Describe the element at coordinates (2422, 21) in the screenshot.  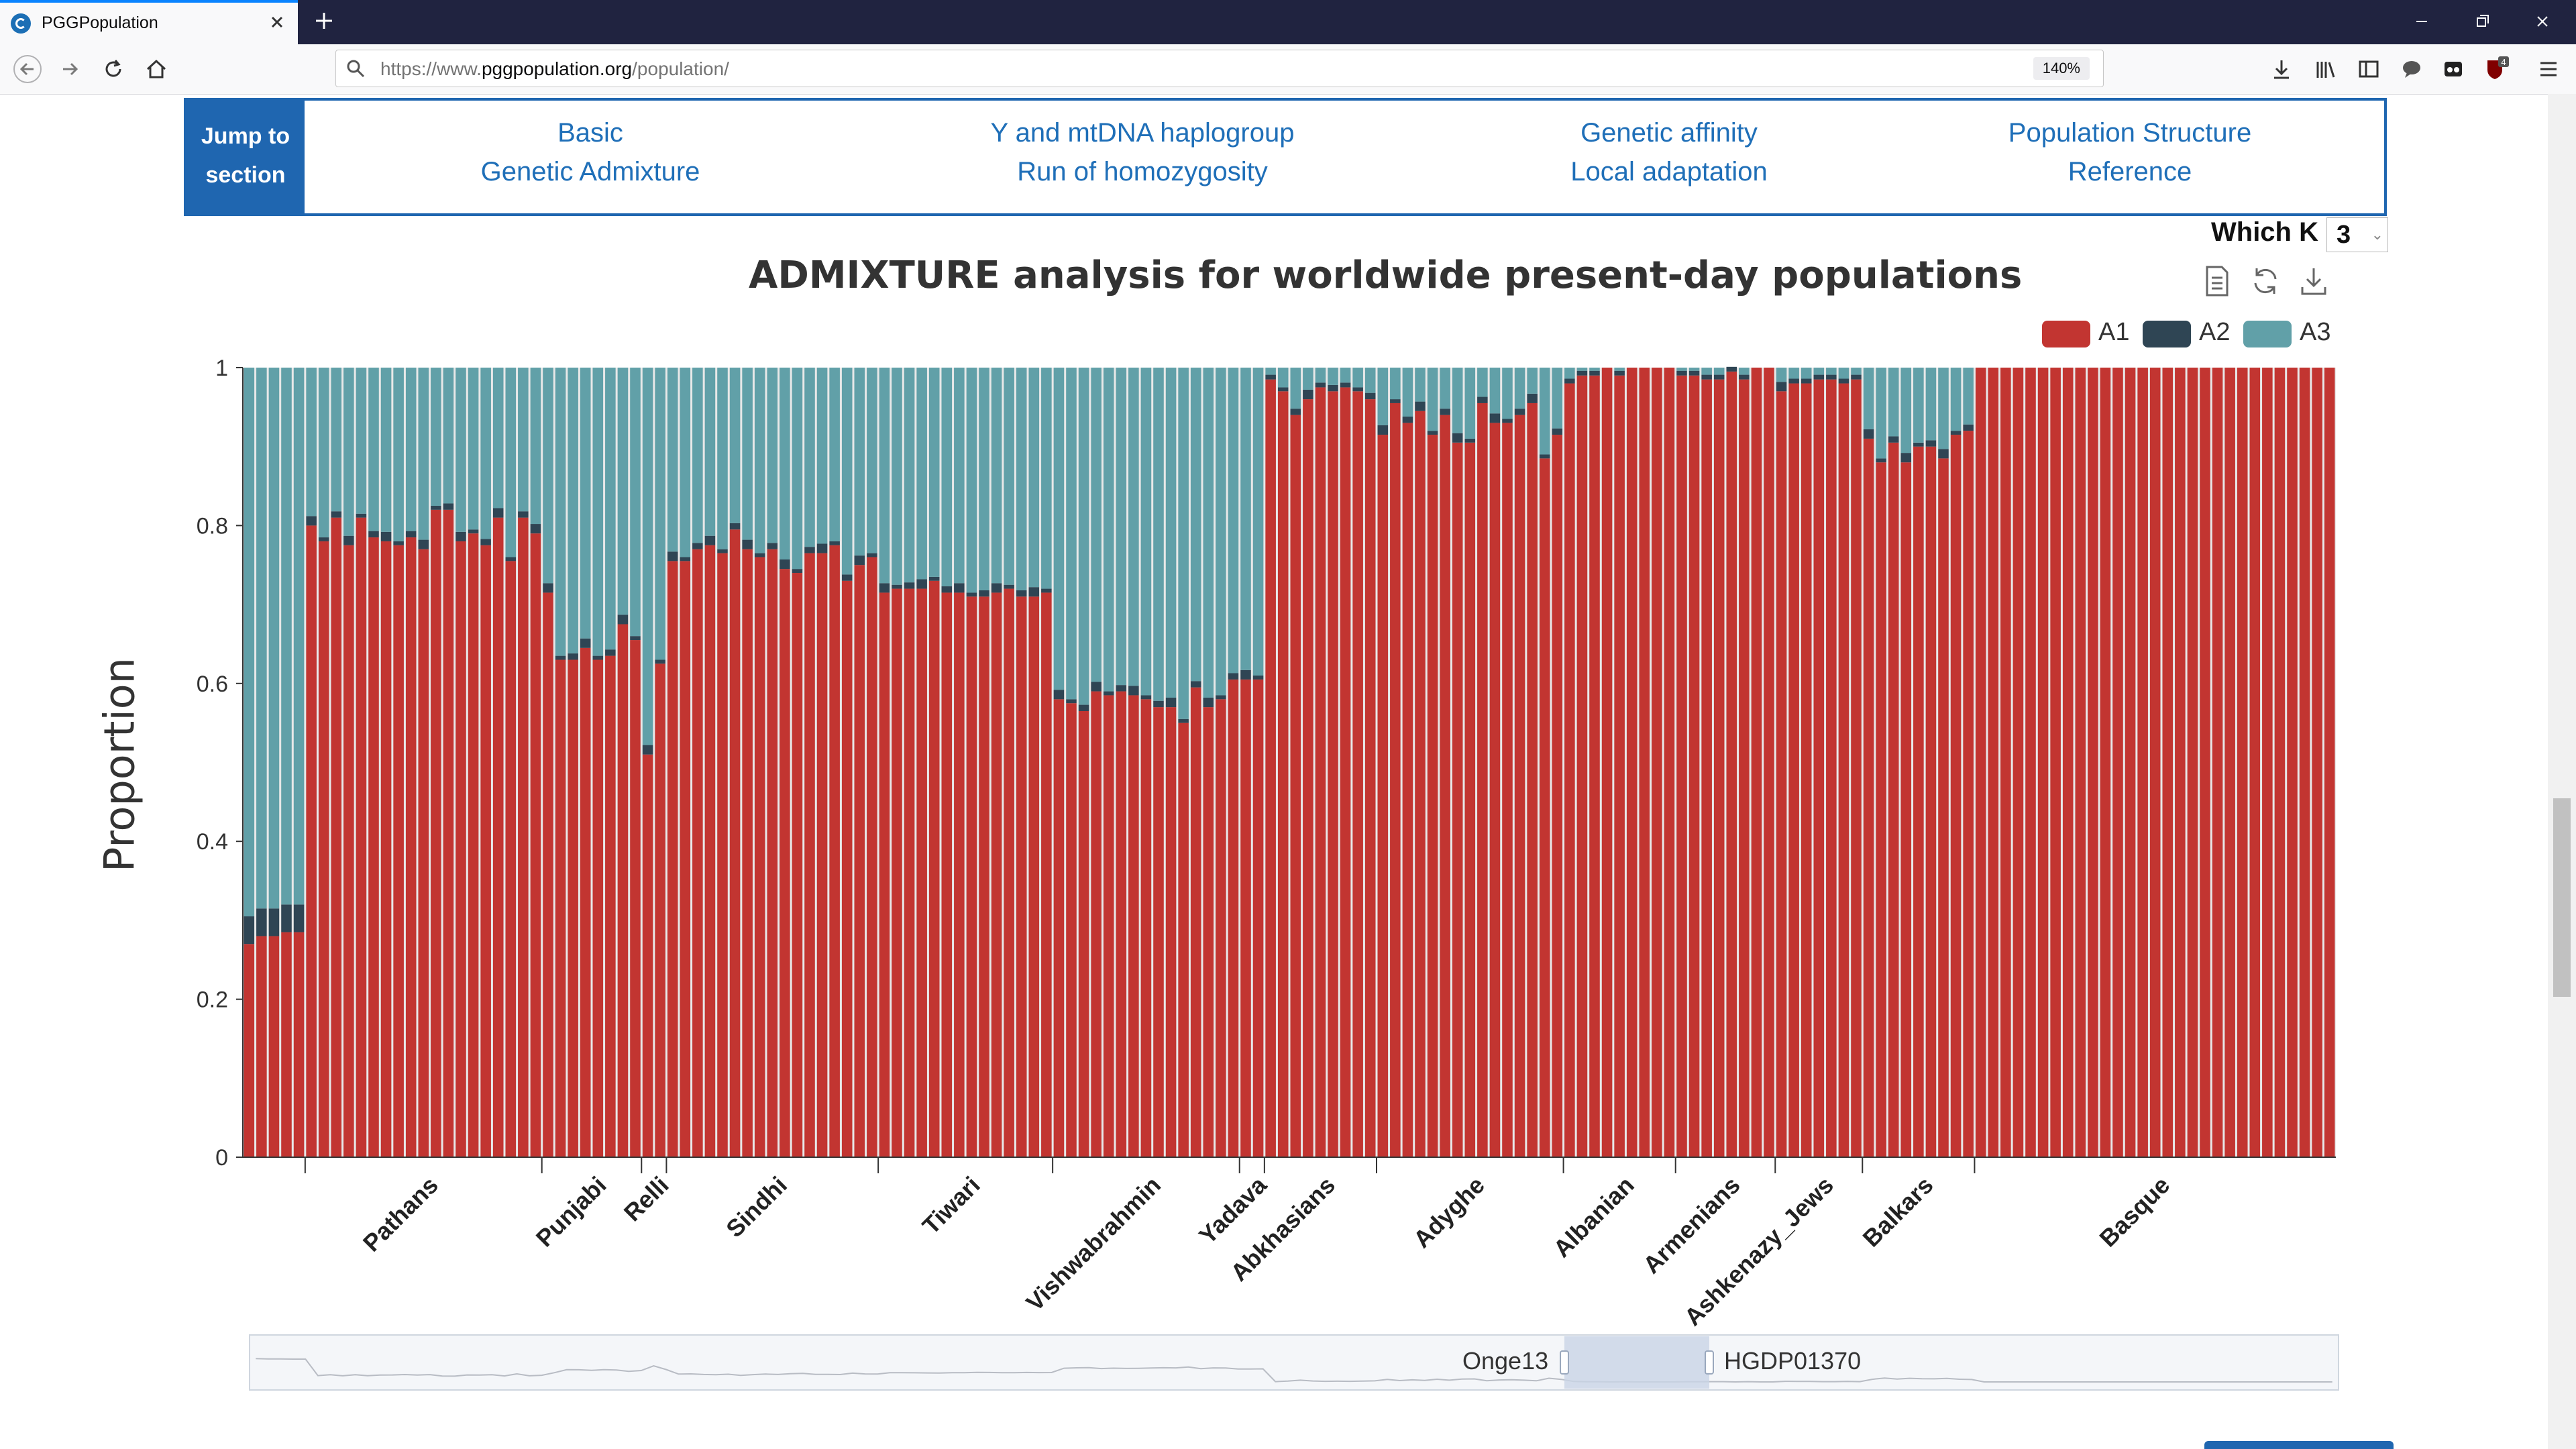
I see `minimize-icon` at that location.